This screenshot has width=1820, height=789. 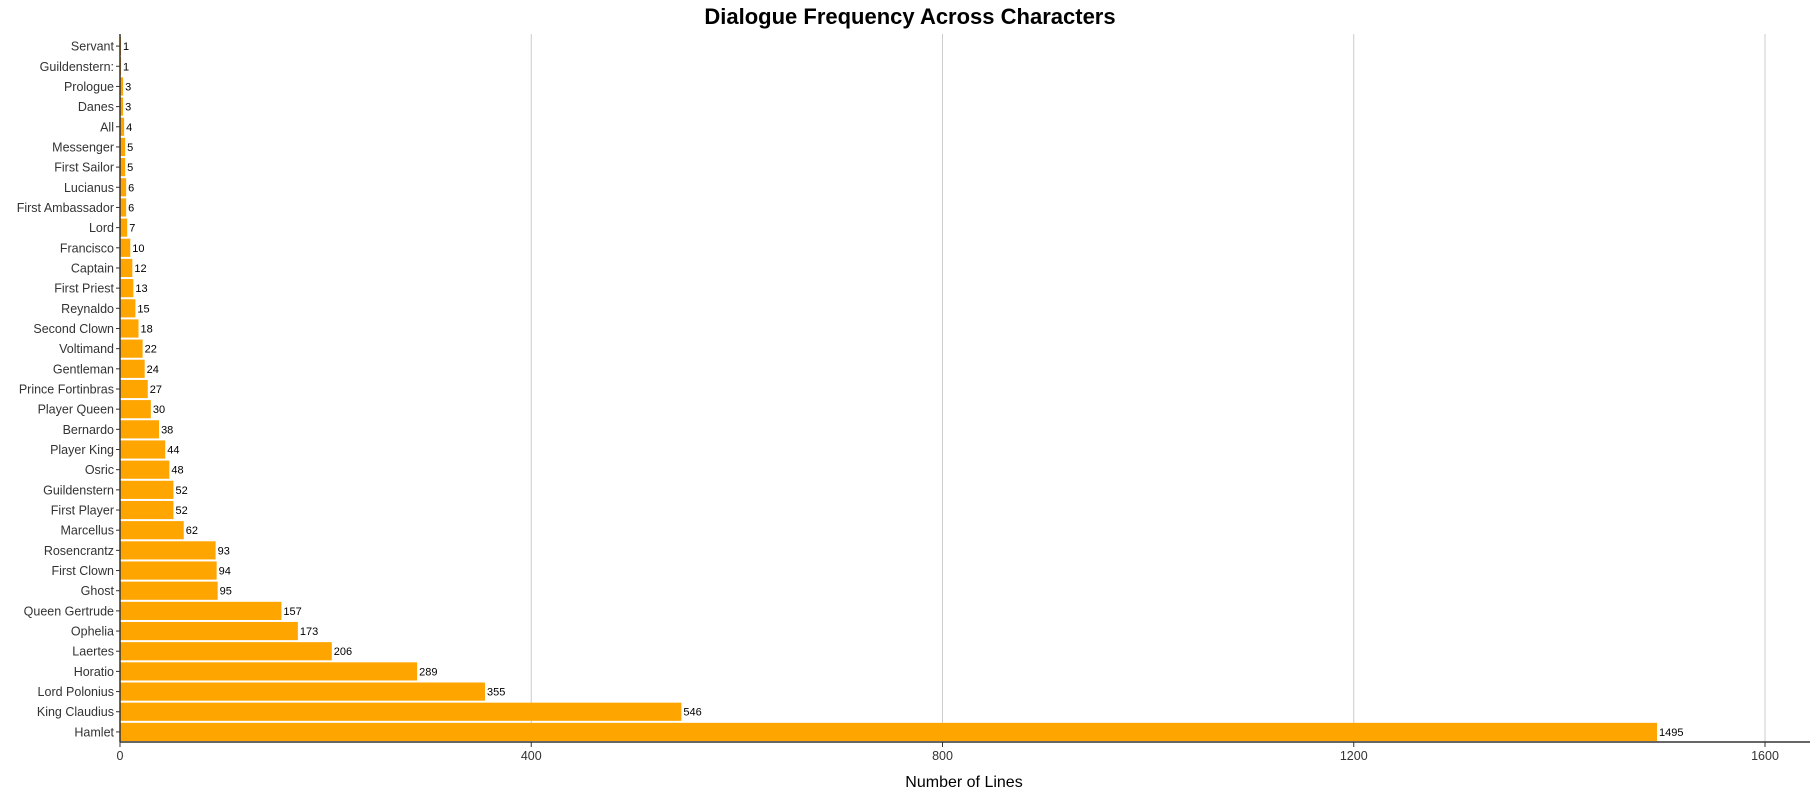 What do you see at coordinates (496, 693) in the screenshot?
I see `data-label: 355` at bounding box center [496, 693].